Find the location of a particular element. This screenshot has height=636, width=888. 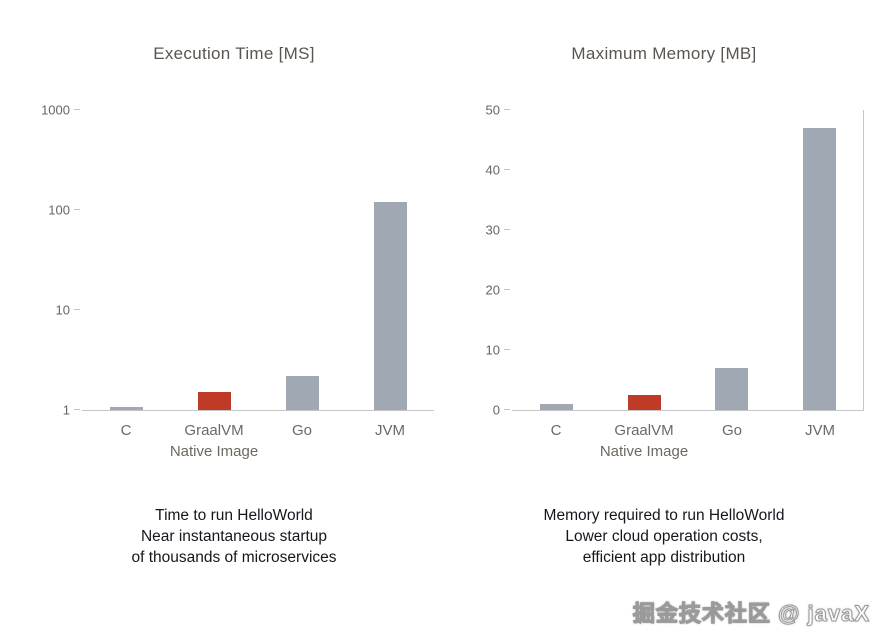

watermark: 掘金技术社区 @ javaX is located at coordinates (751, 614).